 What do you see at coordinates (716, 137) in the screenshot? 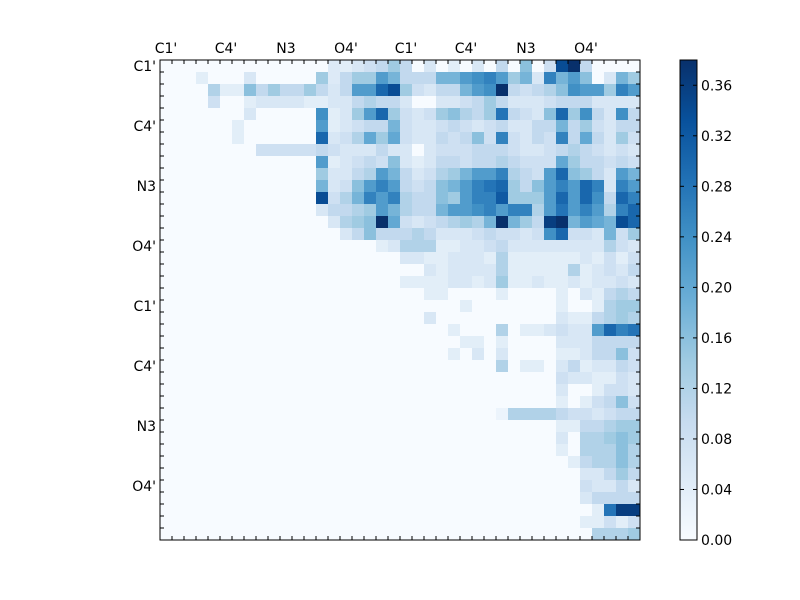
I see `colorbar-tick-label: 0.32` at bounding box center [716, 137].